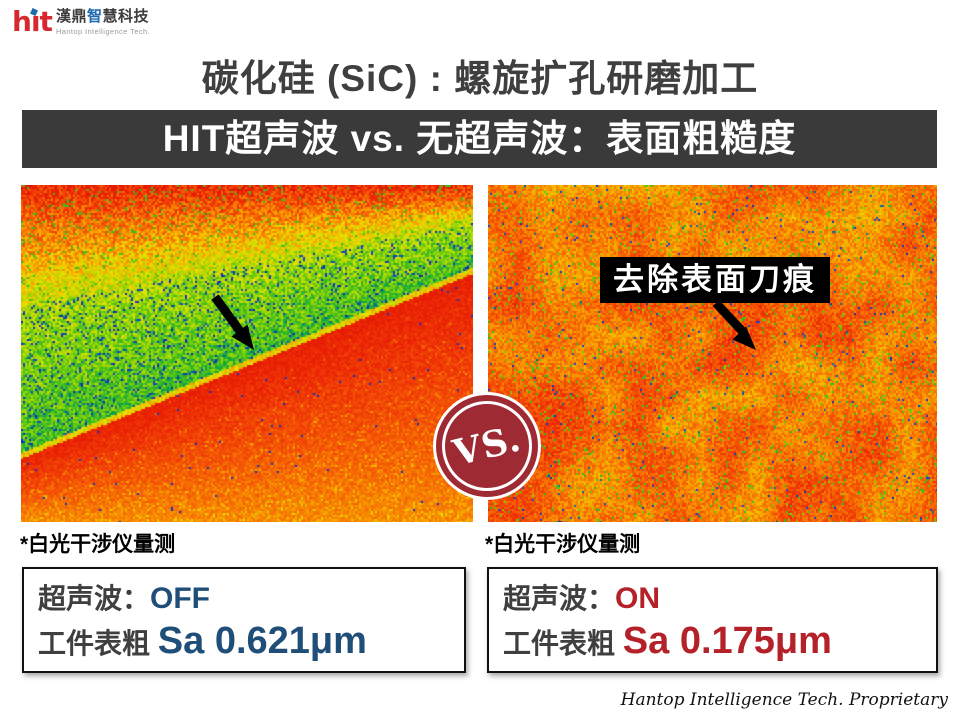 Image resolution: width=960 pixels, height=720 pixels. What do you see at coordinates (262, 641) in the screenshot?
I see `roughness-value-off: Sa 0.621μm` at bounding box center [262, 641].